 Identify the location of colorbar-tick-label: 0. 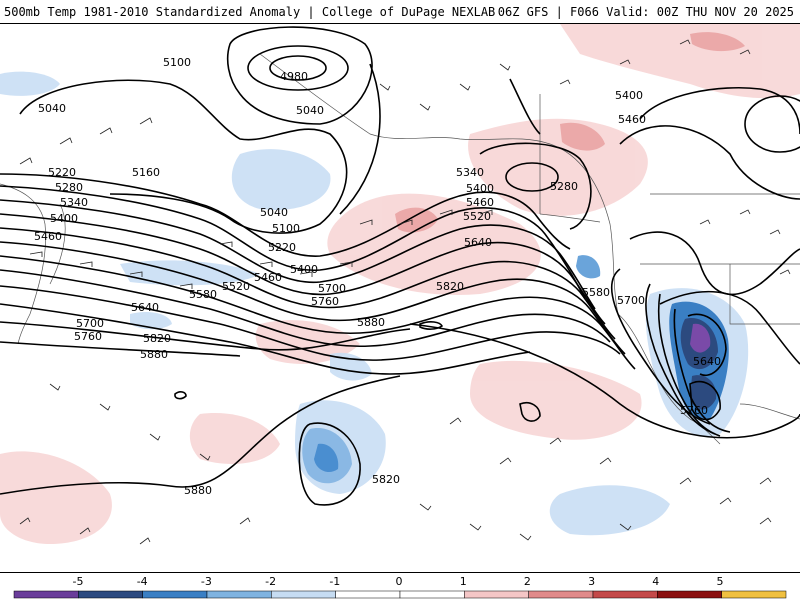
(399, 581).